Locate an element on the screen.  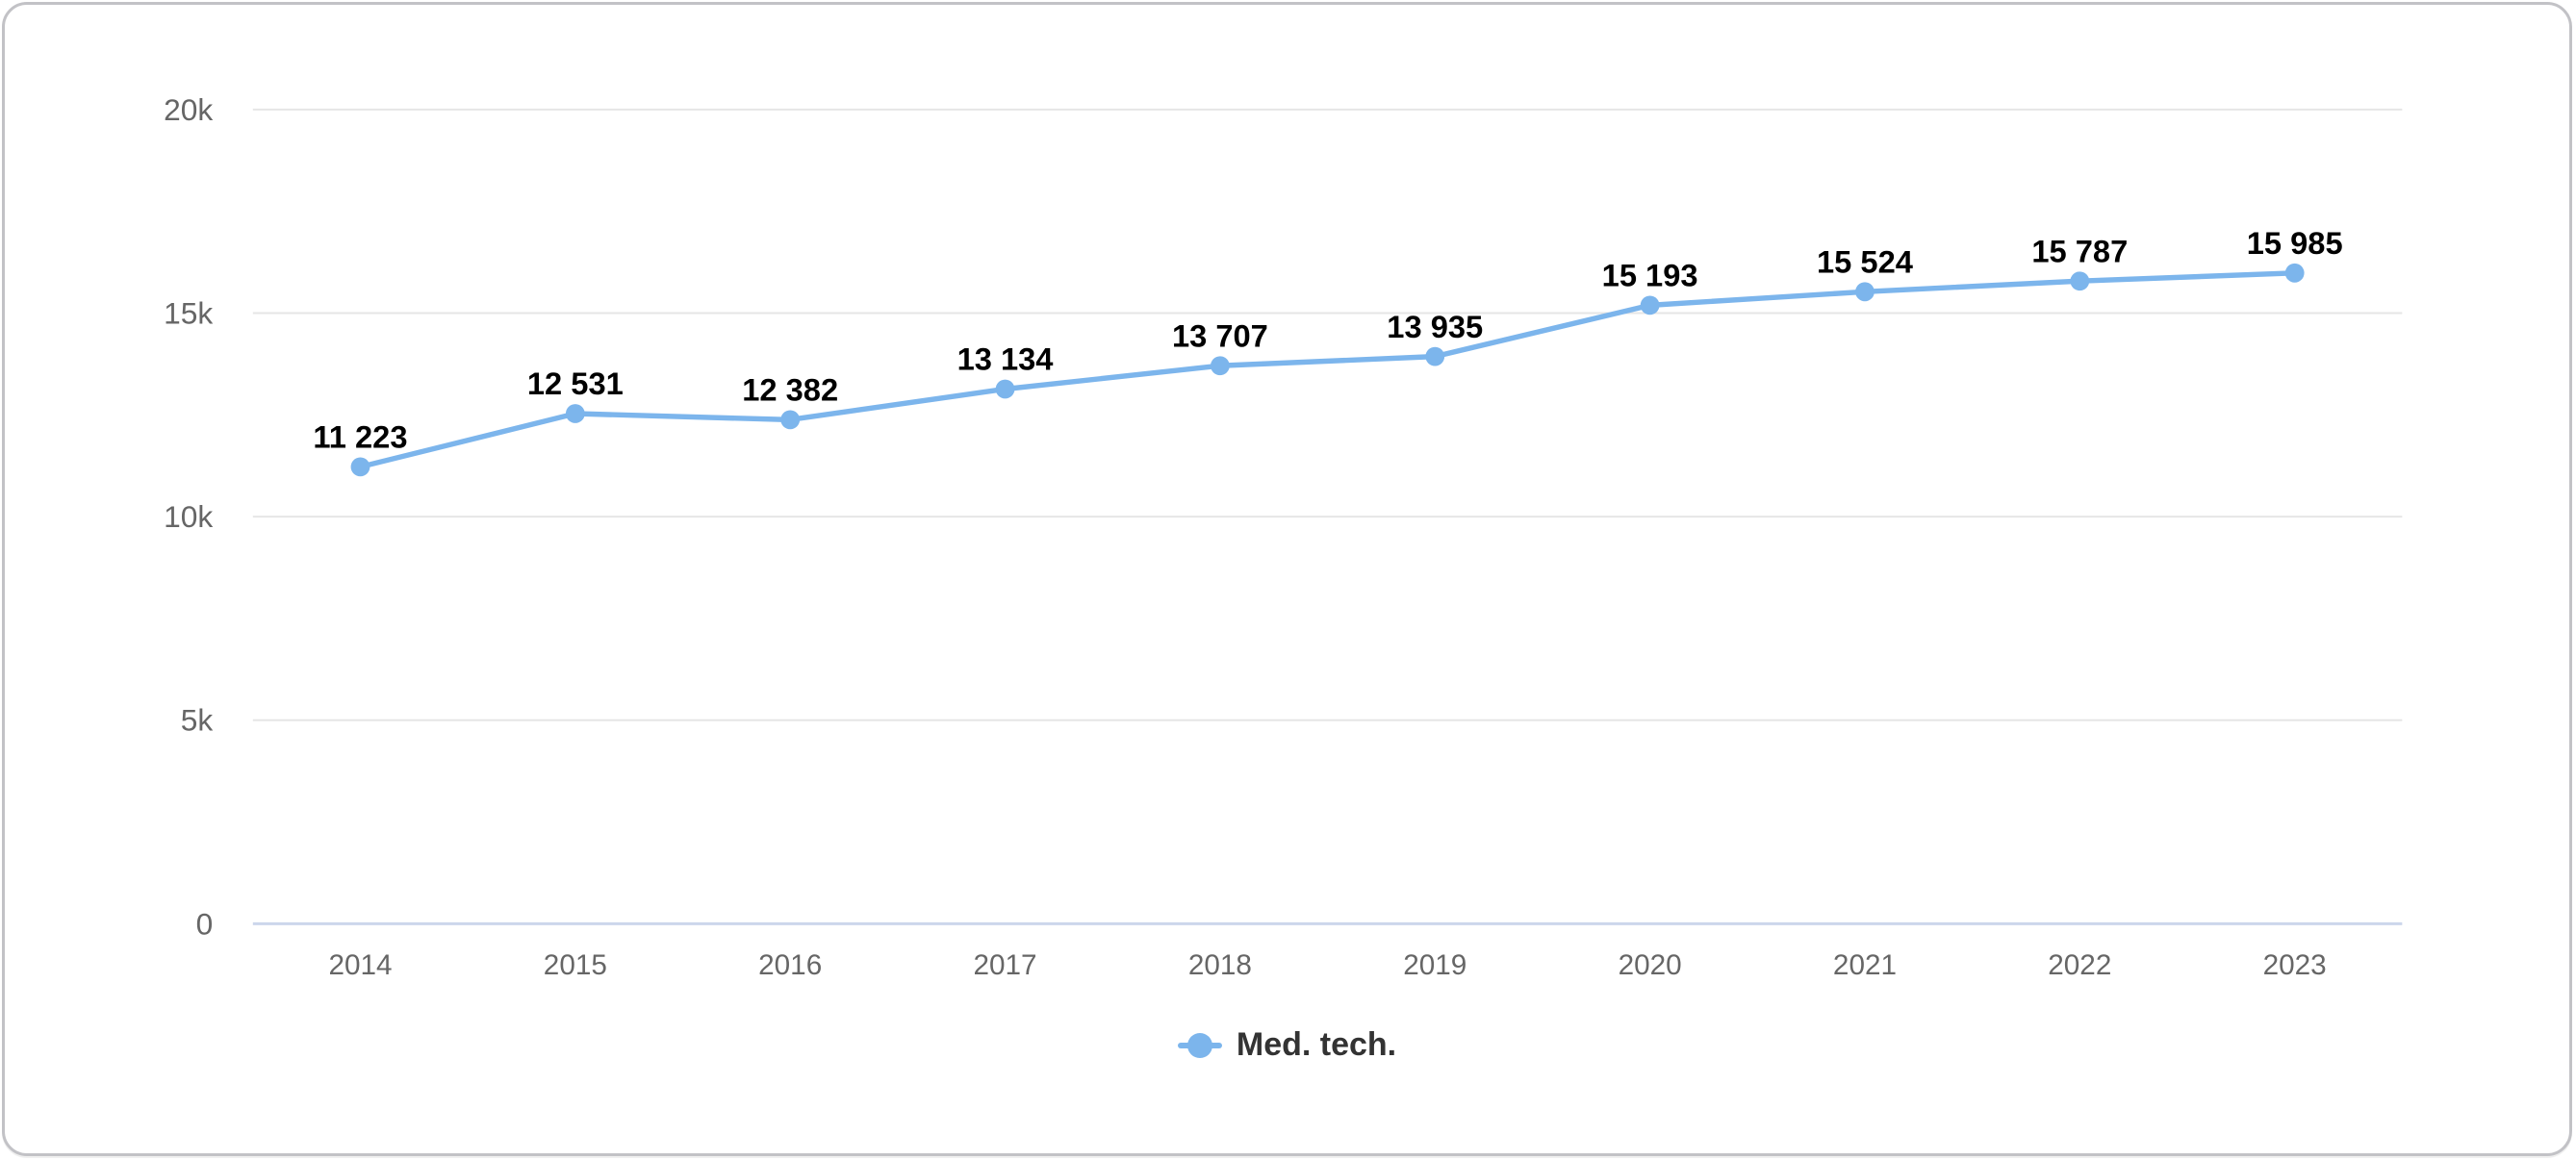
data-point-marker-2021 is located at coordinates (1865, 292).